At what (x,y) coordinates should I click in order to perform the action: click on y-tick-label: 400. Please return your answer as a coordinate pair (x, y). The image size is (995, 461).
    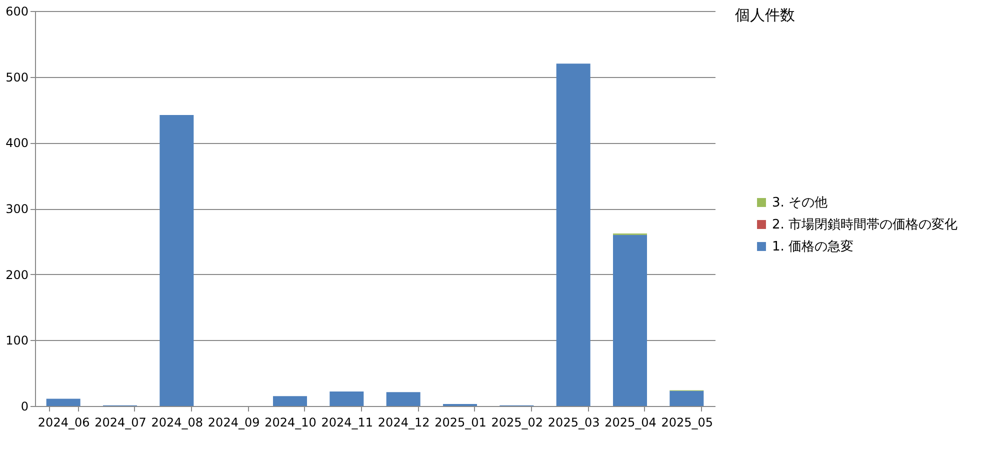
    Looking at the image, I should click on (17, 143).